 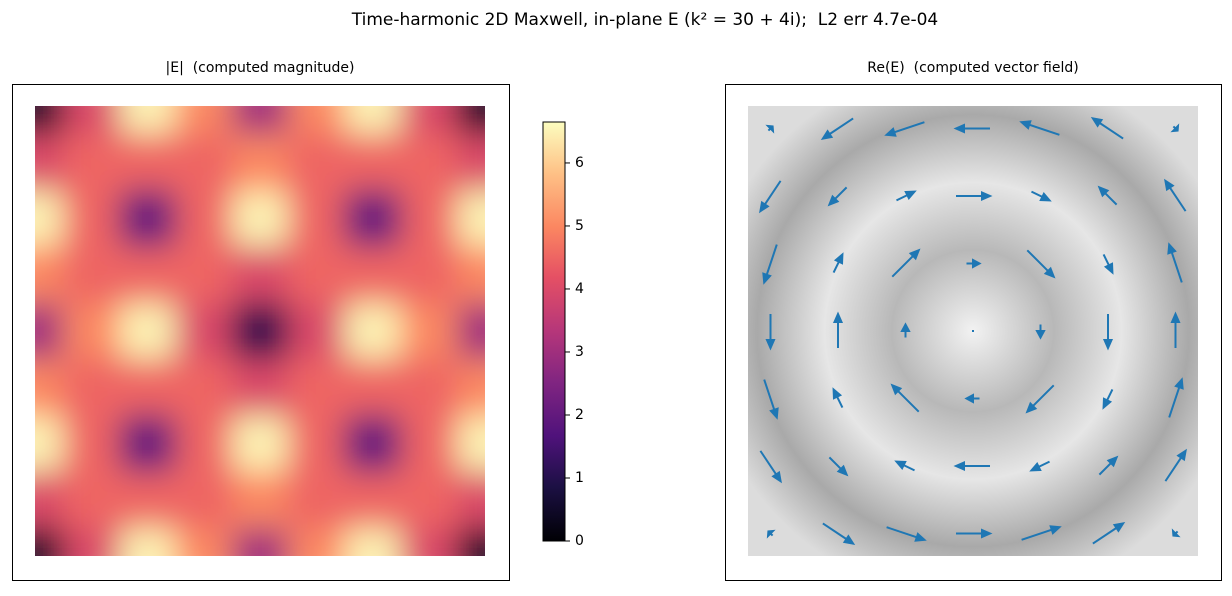 What do you see at coordinates (260, 68) in the screenshot?
I see `left-title: |E| (computed magnitude)` at bounding box center [260, 68].